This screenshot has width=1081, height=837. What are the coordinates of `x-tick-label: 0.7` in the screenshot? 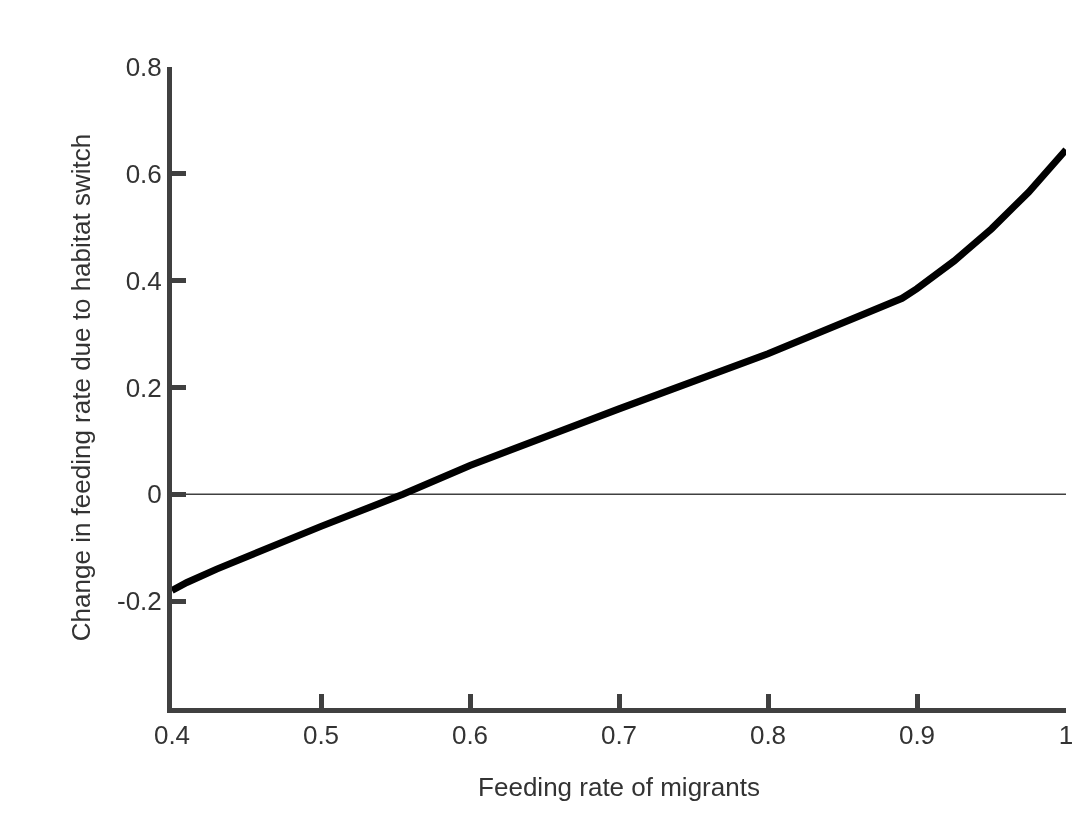 It's located at (619, 735).